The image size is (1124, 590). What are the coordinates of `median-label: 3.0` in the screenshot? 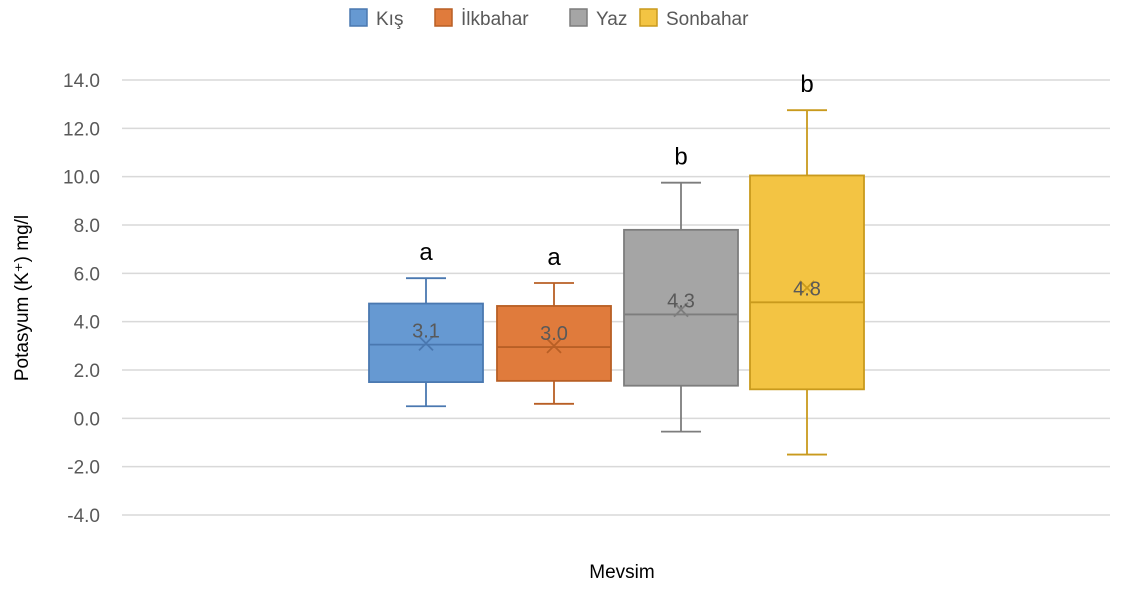 It's located at (554, 334).